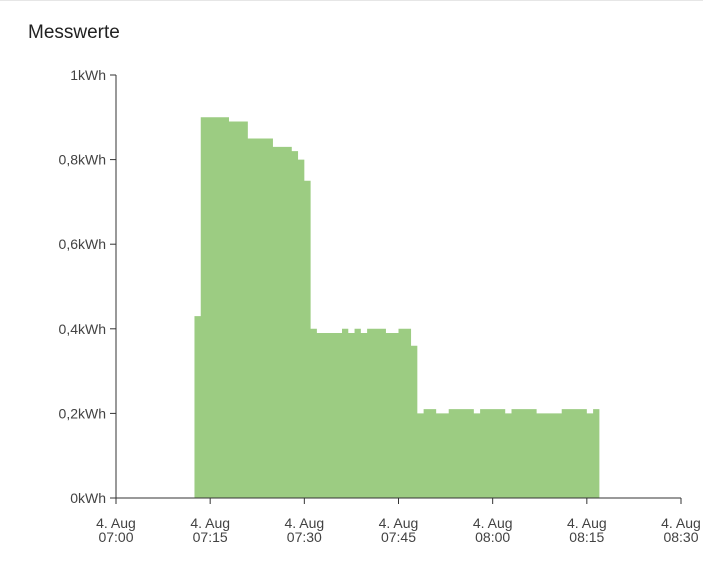 The width and height of the screenshot is (703, 568). I want to click on x-tick-label: 4. Aug 07:00, so click(116, 530).